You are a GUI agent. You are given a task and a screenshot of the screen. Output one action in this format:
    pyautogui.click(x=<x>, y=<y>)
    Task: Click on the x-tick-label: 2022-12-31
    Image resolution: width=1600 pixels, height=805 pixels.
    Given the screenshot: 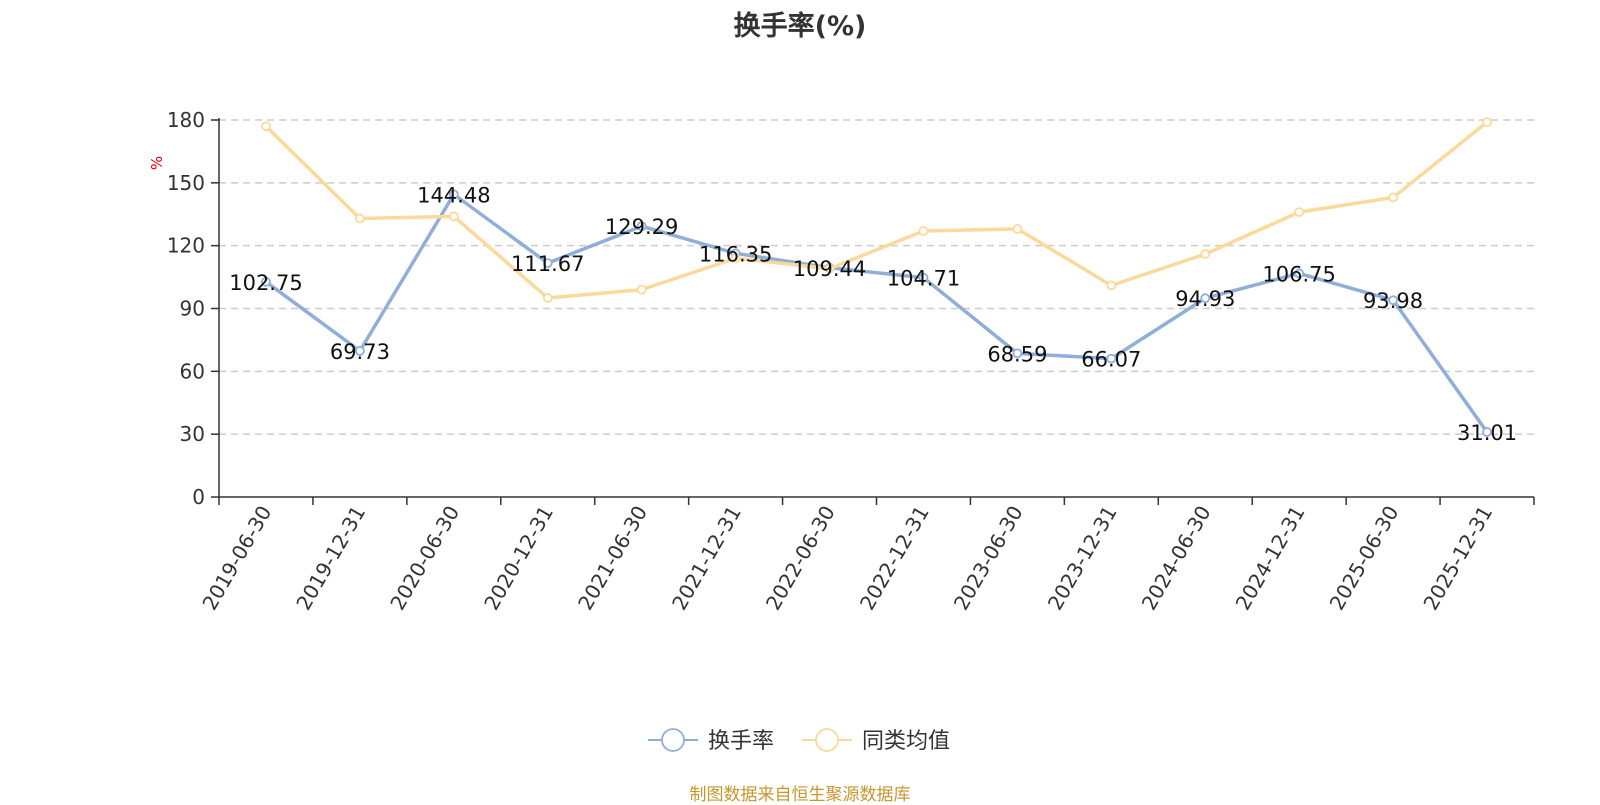 What is the action you would take?
    pyautogui.click(x=894, y=558)
    